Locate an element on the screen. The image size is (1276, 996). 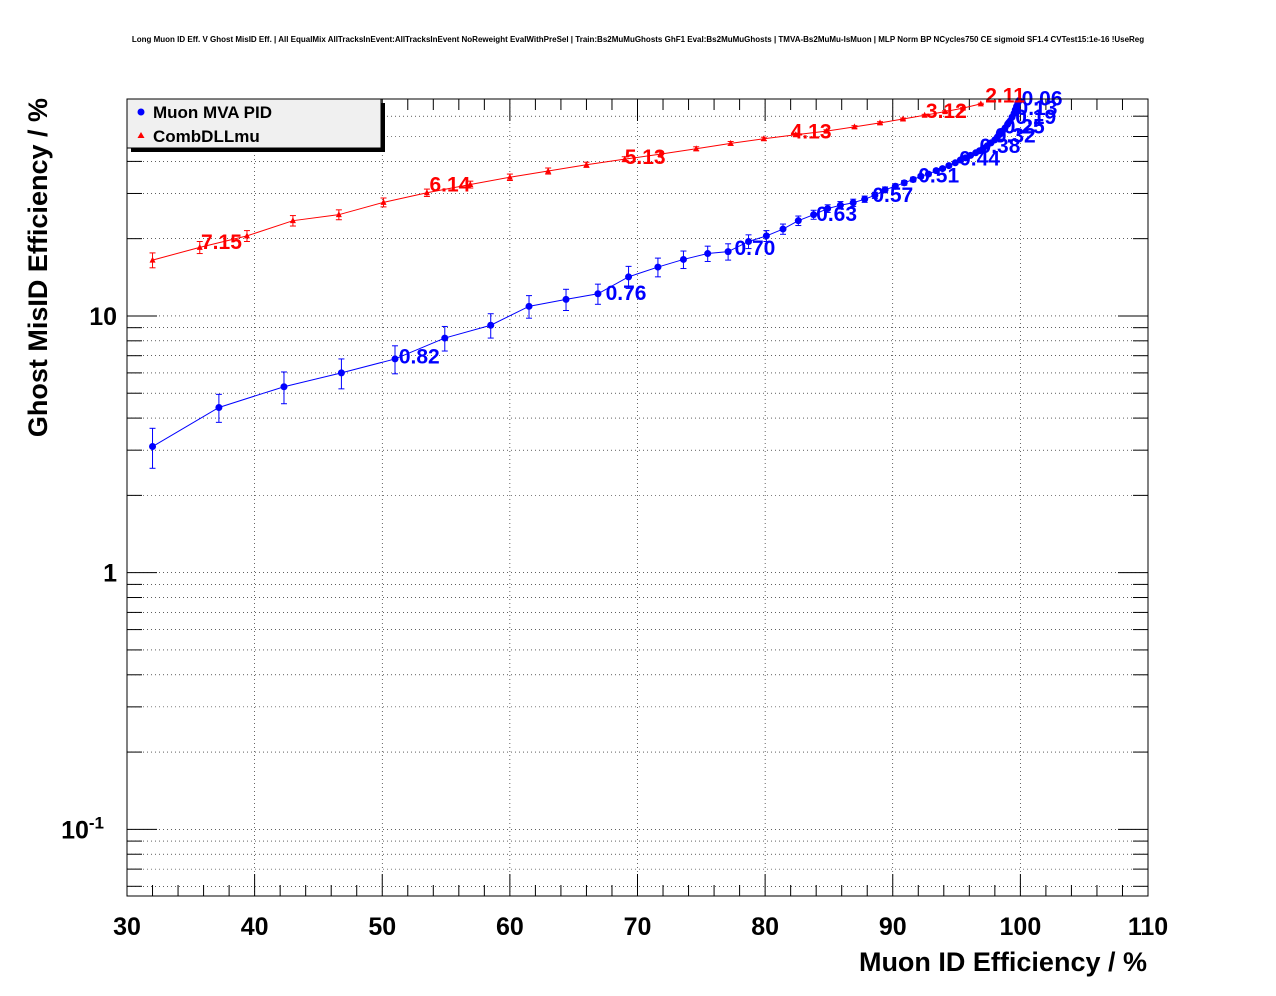
data-label: 0.19 is located at coordinates (1035, 117).